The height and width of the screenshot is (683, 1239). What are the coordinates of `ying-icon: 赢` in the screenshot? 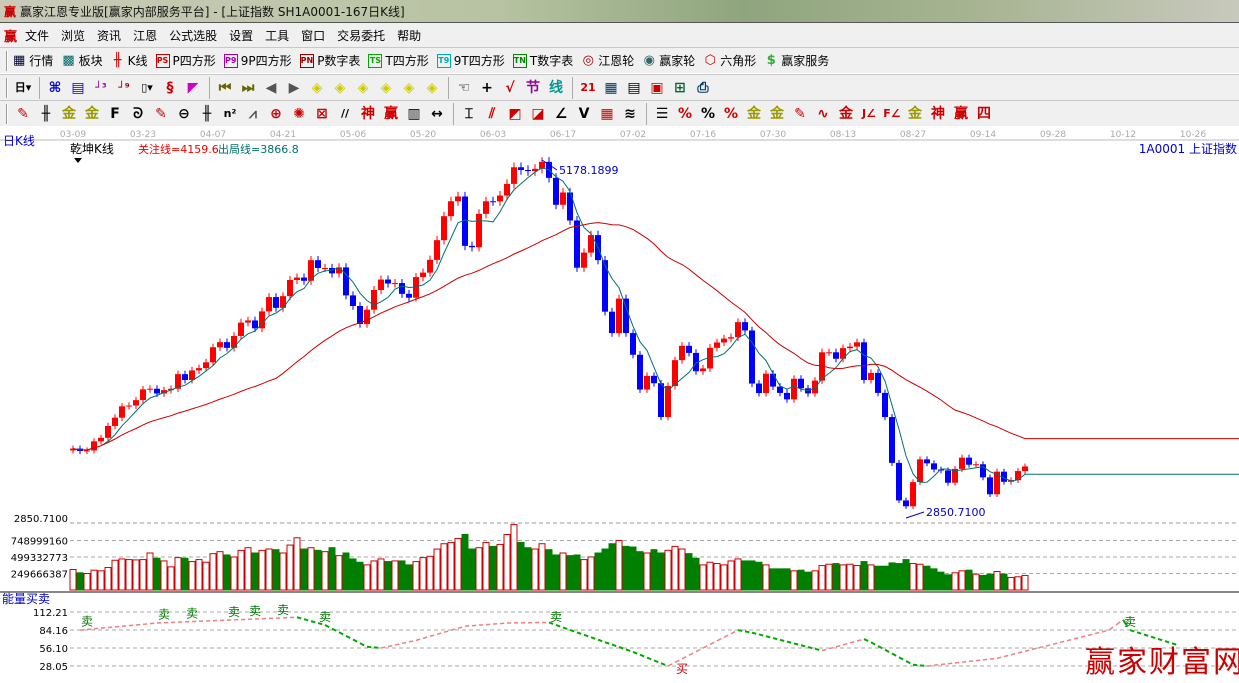 It's located at (391, 113).